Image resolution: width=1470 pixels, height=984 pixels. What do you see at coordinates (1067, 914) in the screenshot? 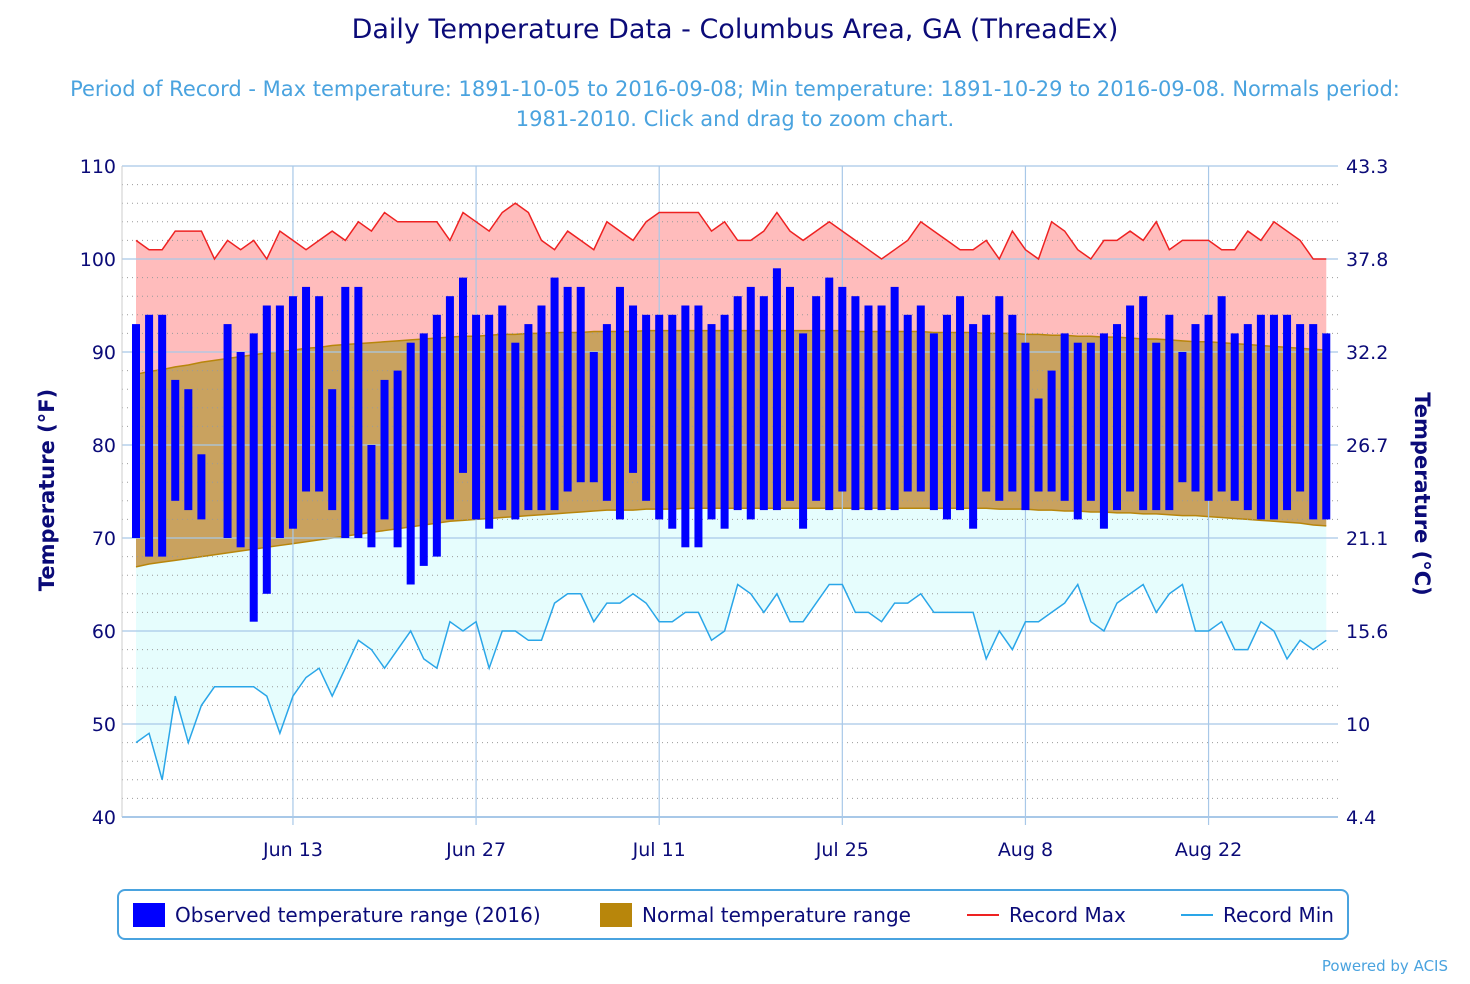
I see `legend-label-record-max: Record Max` at bounding box center [1067, 914].